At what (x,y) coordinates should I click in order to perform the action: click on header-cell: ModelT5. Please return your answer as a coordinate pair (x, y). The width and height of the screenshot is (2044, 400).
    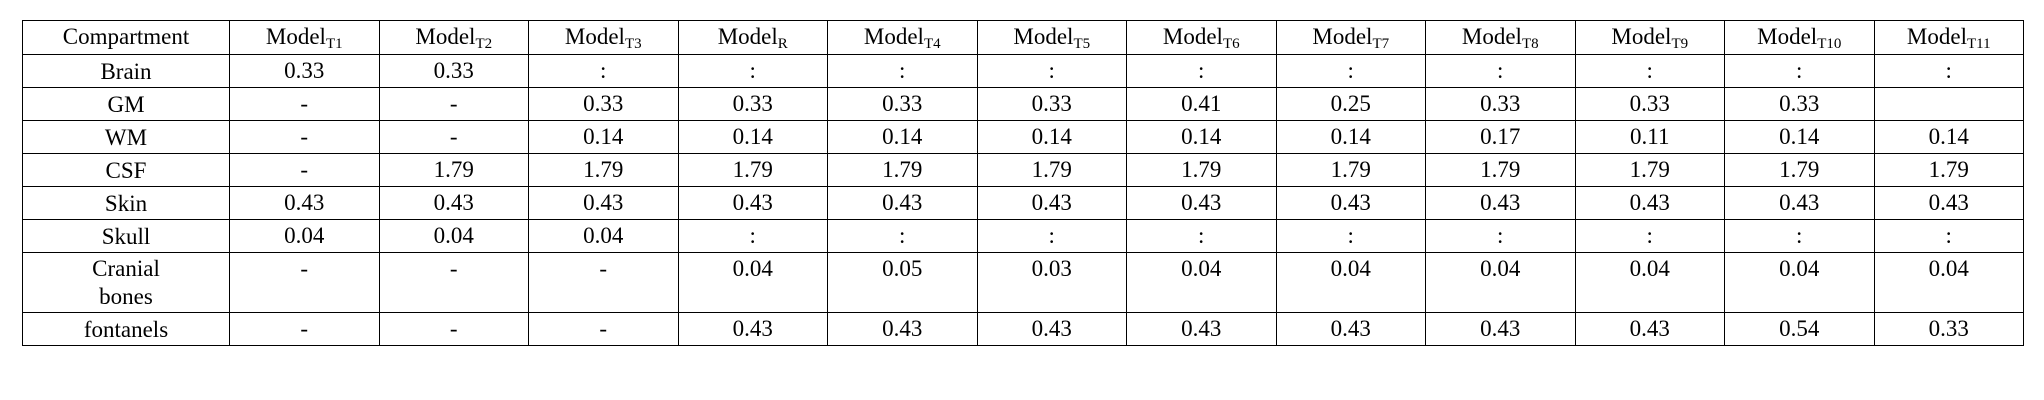
    Looking at the image, I should click on (1051, 37).